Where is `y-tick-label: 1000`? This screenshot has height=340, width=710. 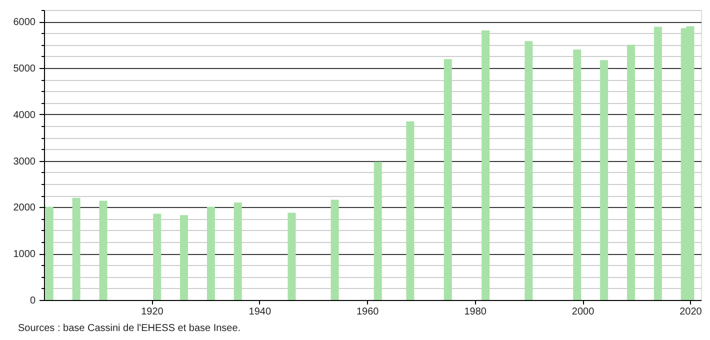
y-tick-label: 1000 is located at coordinates (24, 254).